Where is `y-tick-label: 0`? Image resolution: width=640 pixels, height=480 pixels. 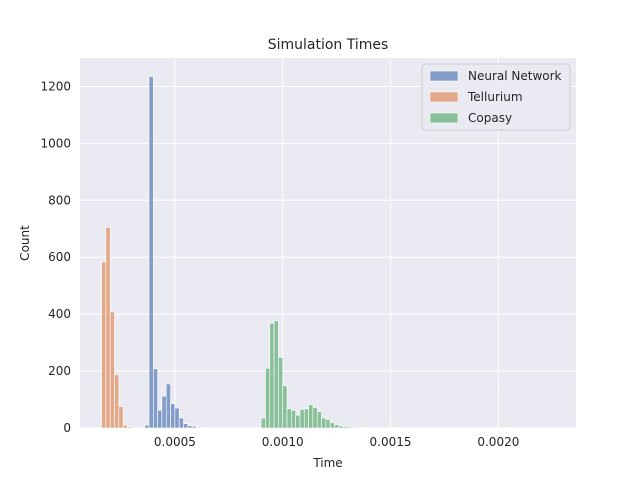
y-tick-label: 0 is located at coordinates (67, 428).